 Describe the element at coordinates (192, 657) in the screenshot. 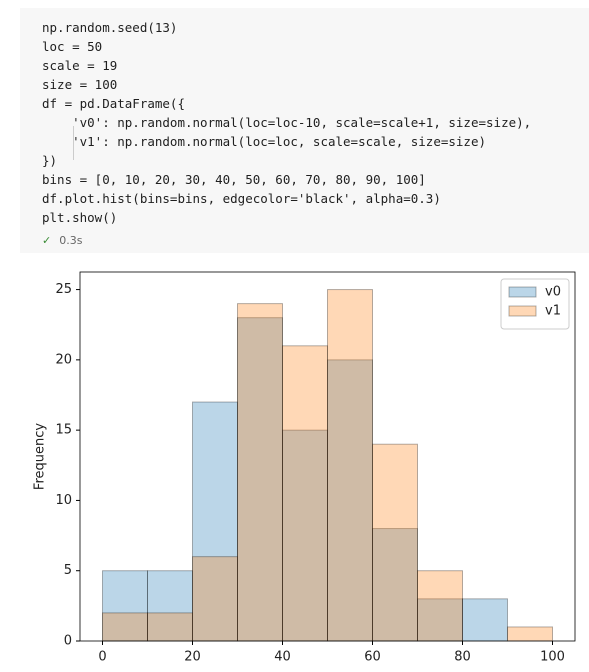

I see `x-tick-label: 20` at that location.